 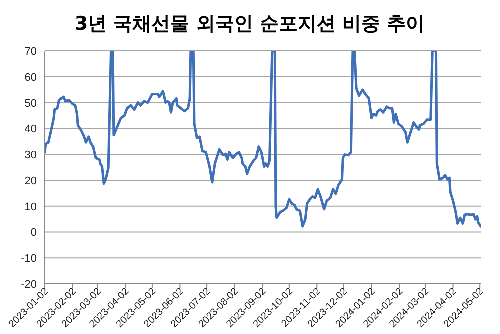 I want to click on y-tick-label: 10, so click(x=30, y=207).